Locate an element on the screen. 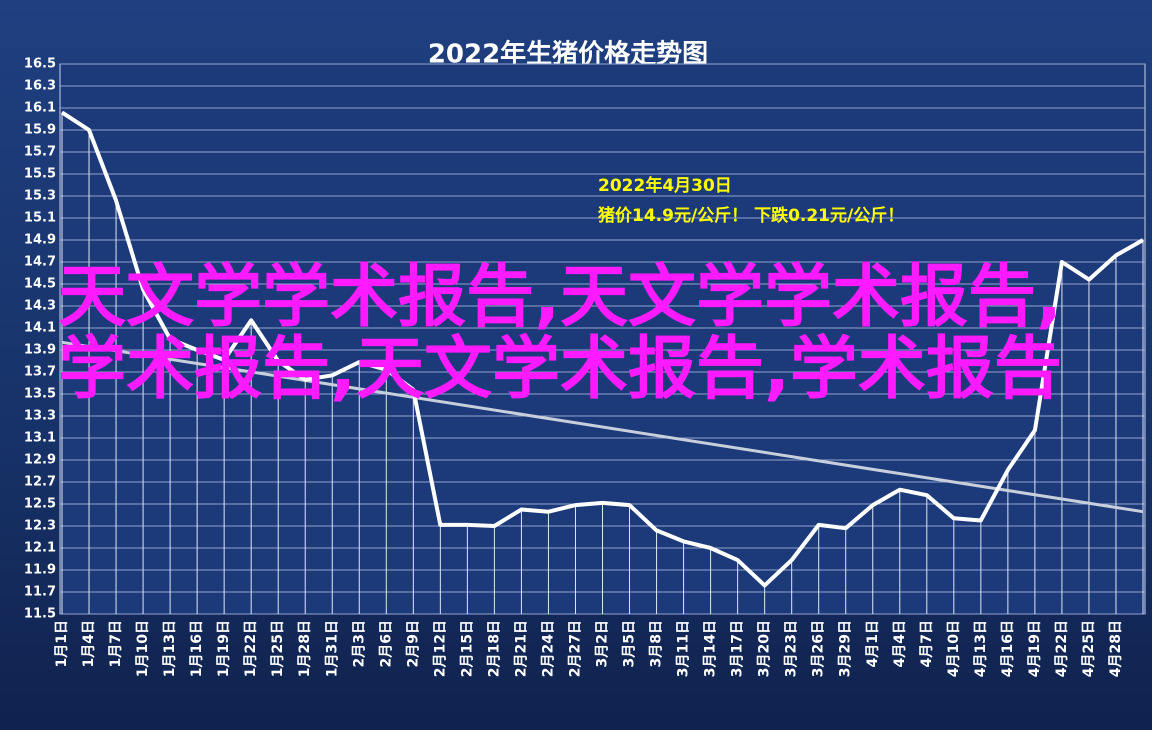 This screenshot has width=1152, height=730. y-tick-label: 14.7 is located at coordinates (40, 262).